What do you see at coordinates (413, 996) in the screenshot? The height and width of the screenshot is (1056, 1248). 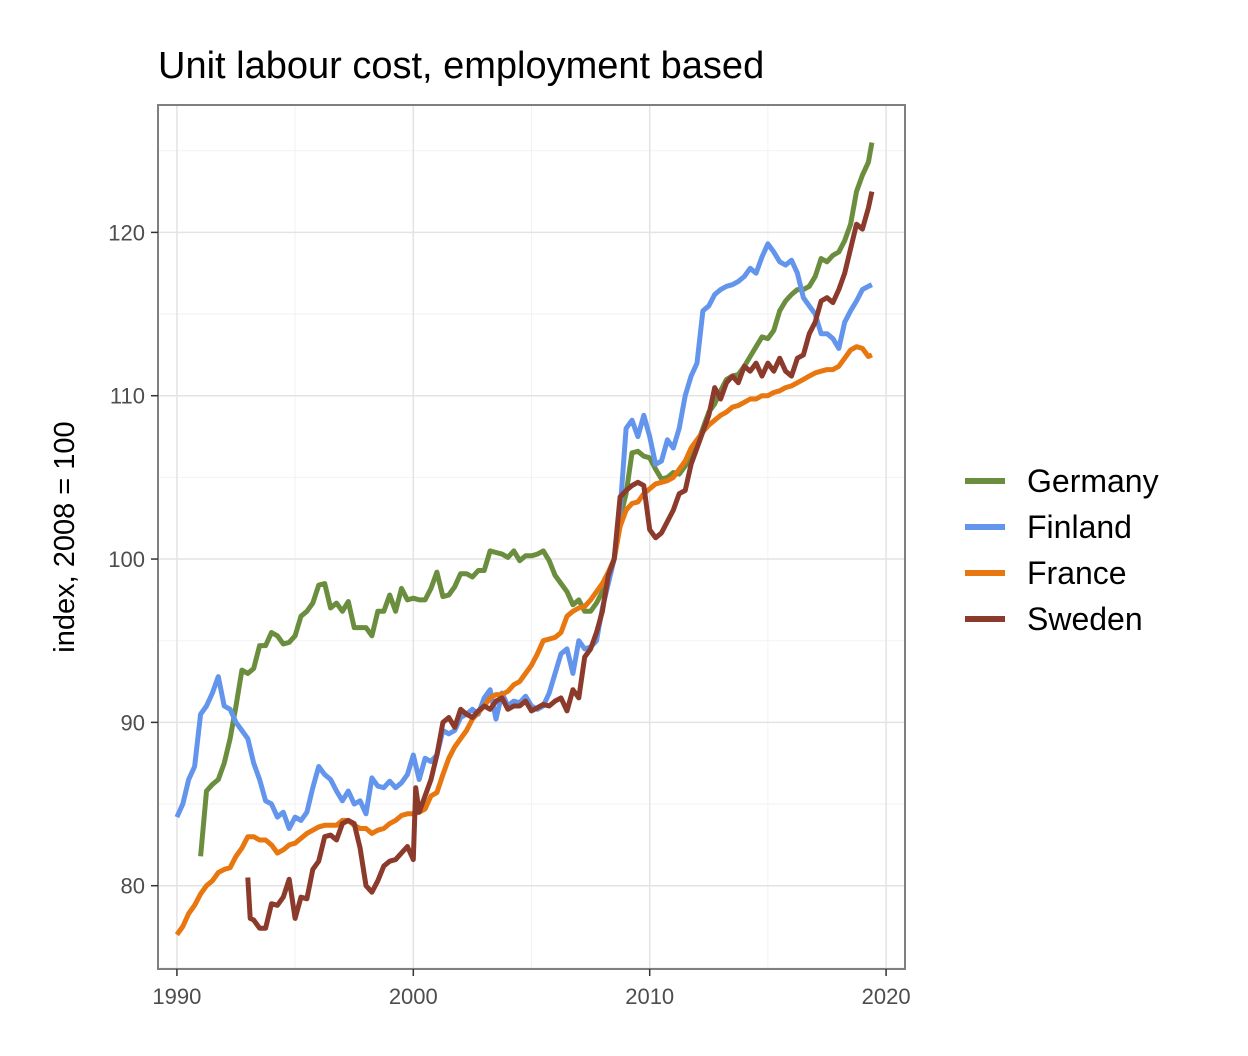 I see `x-tick-label: 2000` at bounding box center [413, 996].